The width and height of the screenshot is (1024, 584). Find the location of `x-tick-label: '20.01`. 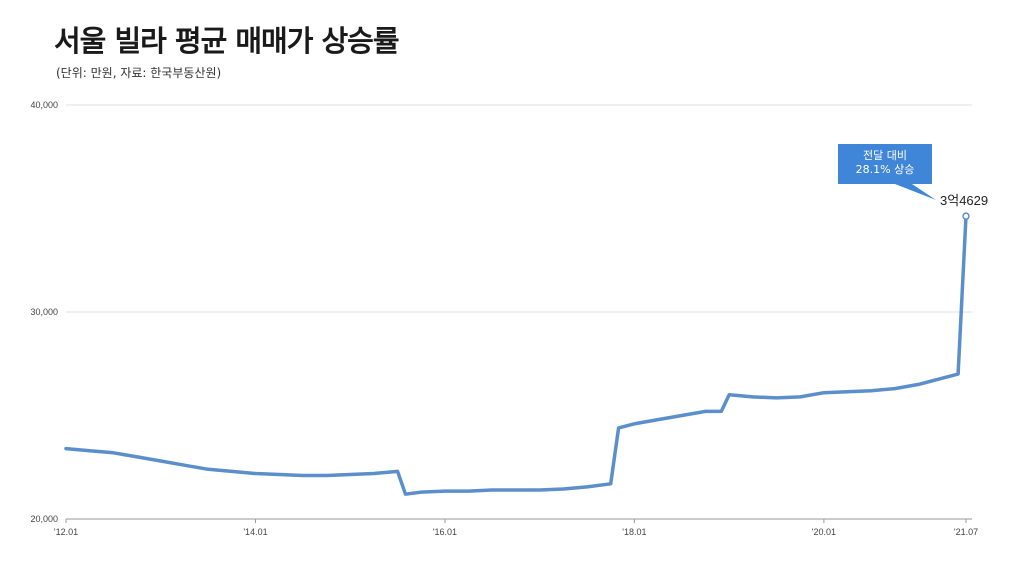

x-tick-label: '20.01 is located at coordinates (824, 532).